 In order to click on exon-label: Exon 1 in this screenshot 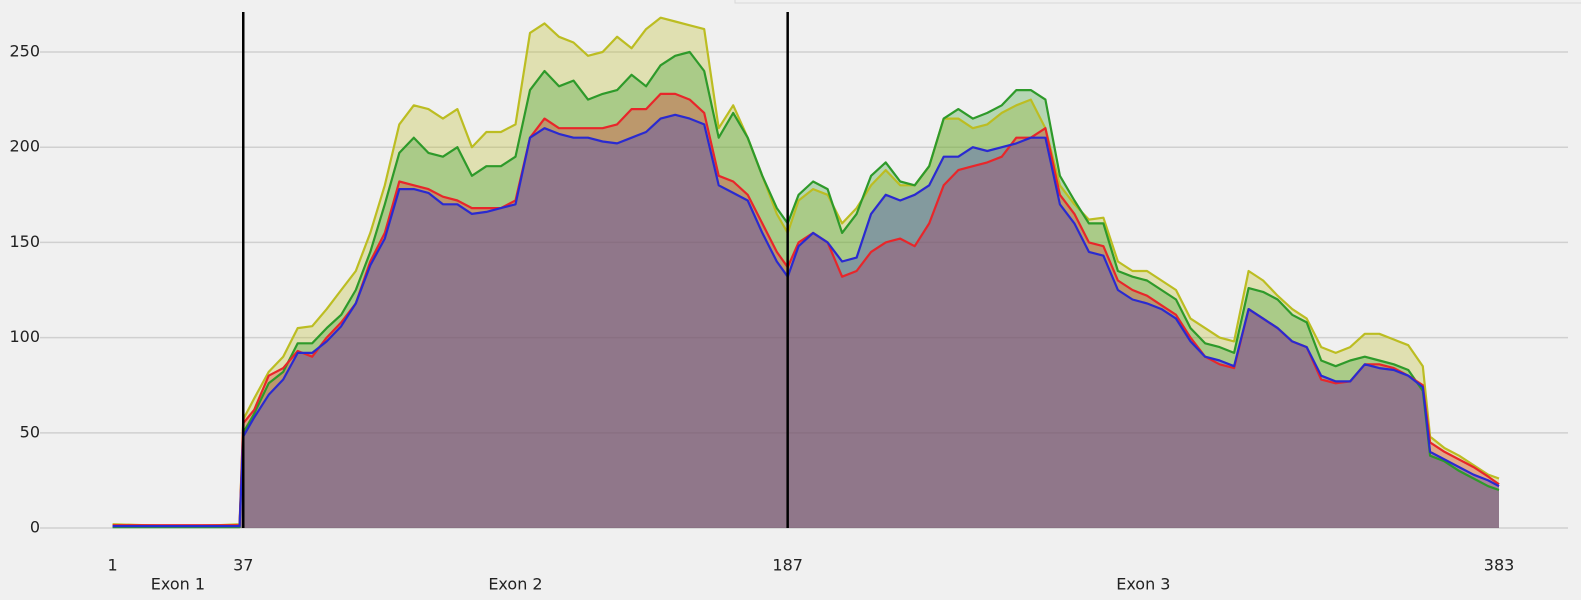, I will do `click(178, 584)`.